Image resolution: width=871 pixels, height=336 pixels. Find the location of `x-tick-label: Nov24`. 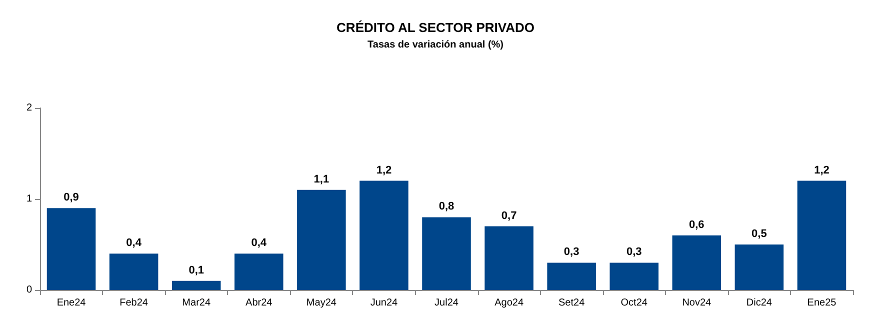

x-tick-label: Nov24 is located at coordinates (697, 303).